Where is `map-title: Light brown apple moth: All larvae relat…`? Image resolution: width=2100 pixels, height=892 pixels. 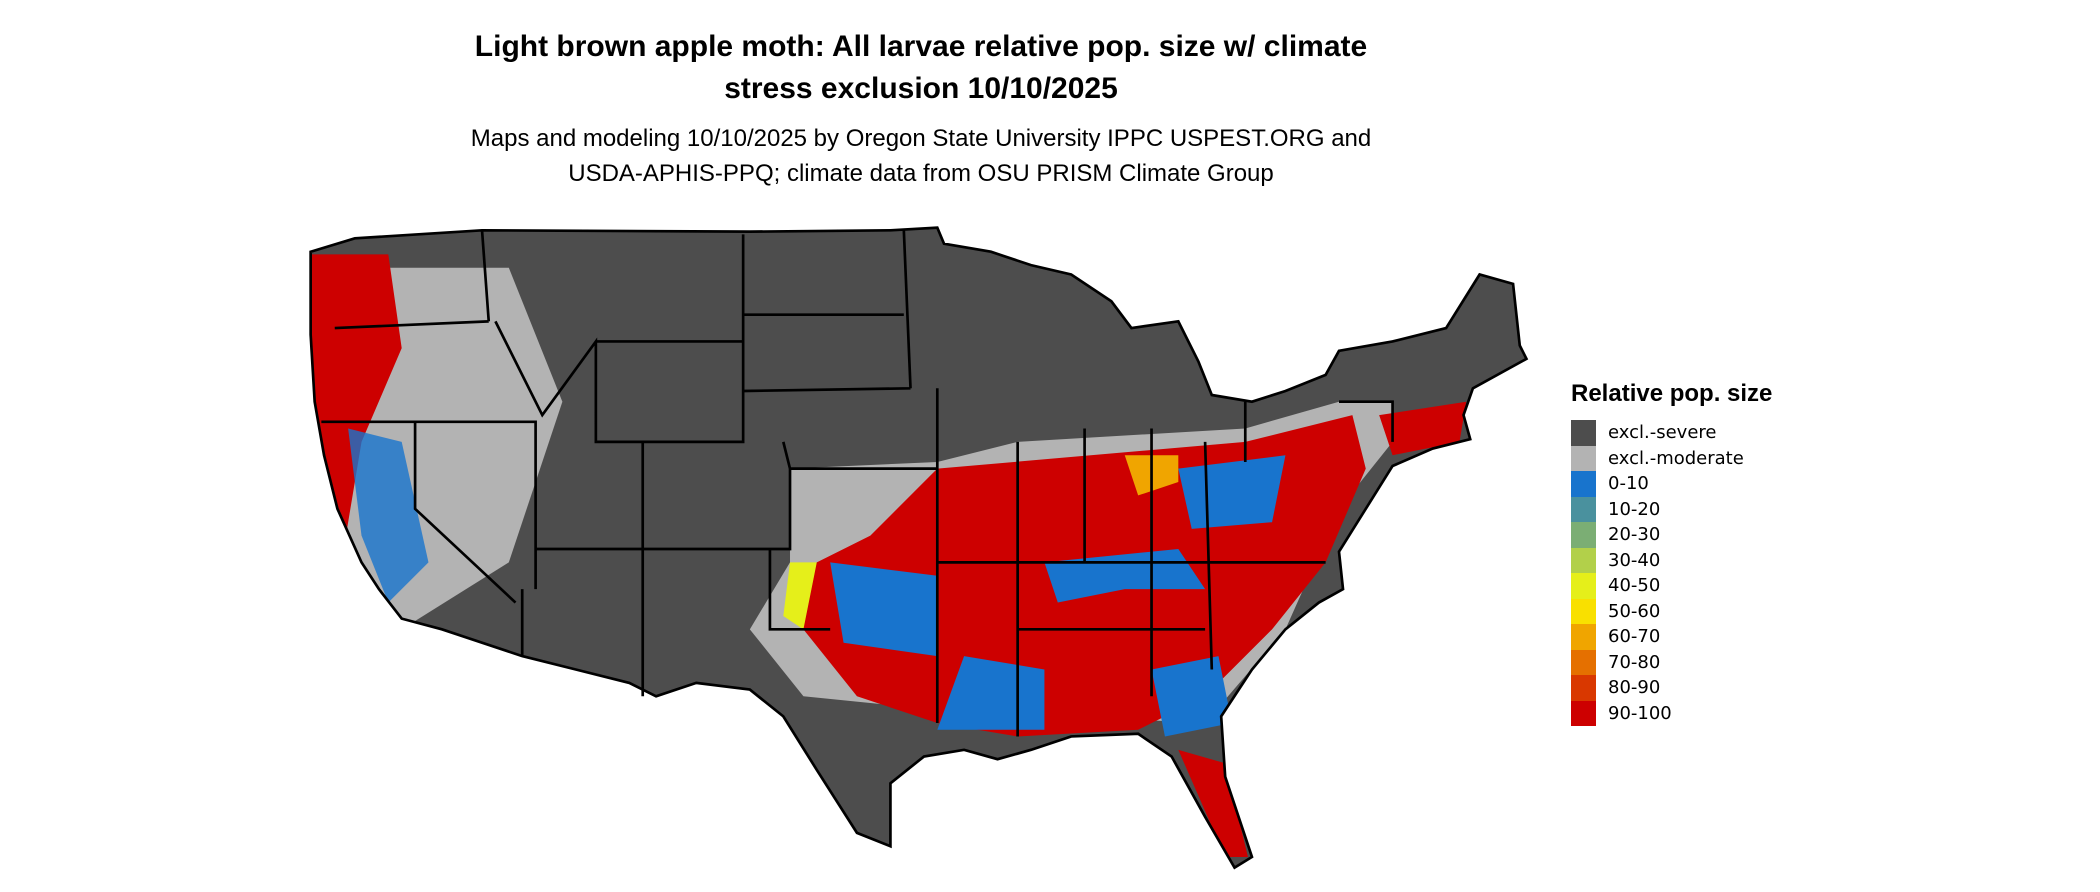
map-title: Light brown apple moth: All larvae relat… is located at coordinates (921, 68).